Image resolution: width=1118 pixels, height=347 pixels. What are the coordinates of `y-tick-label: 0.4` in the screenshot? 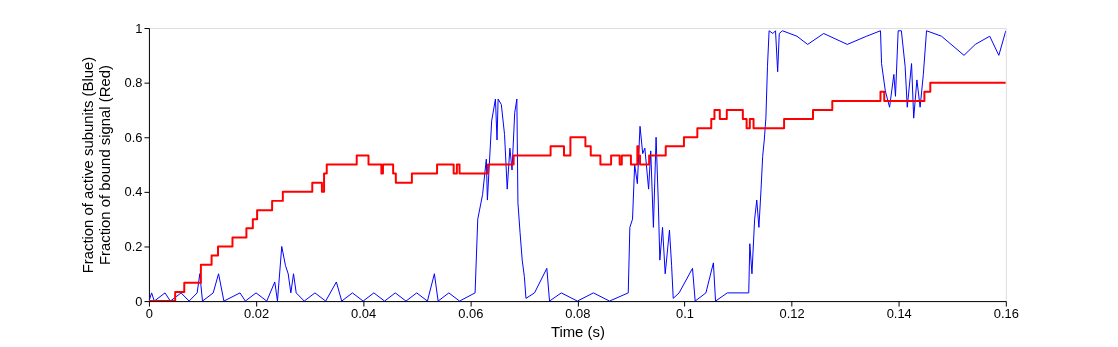 It's located at (133, 192).